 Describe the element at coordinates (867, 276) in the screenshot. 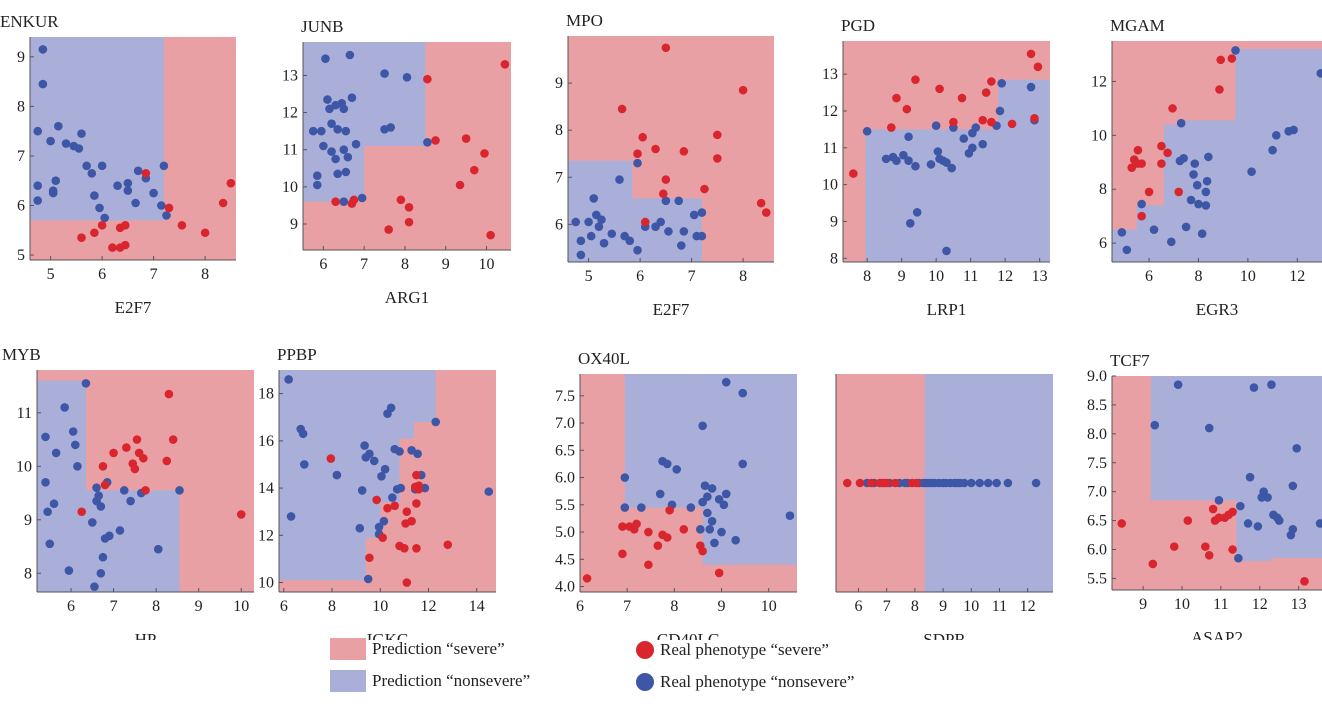

I see `x-tick-label: 8` at that location.